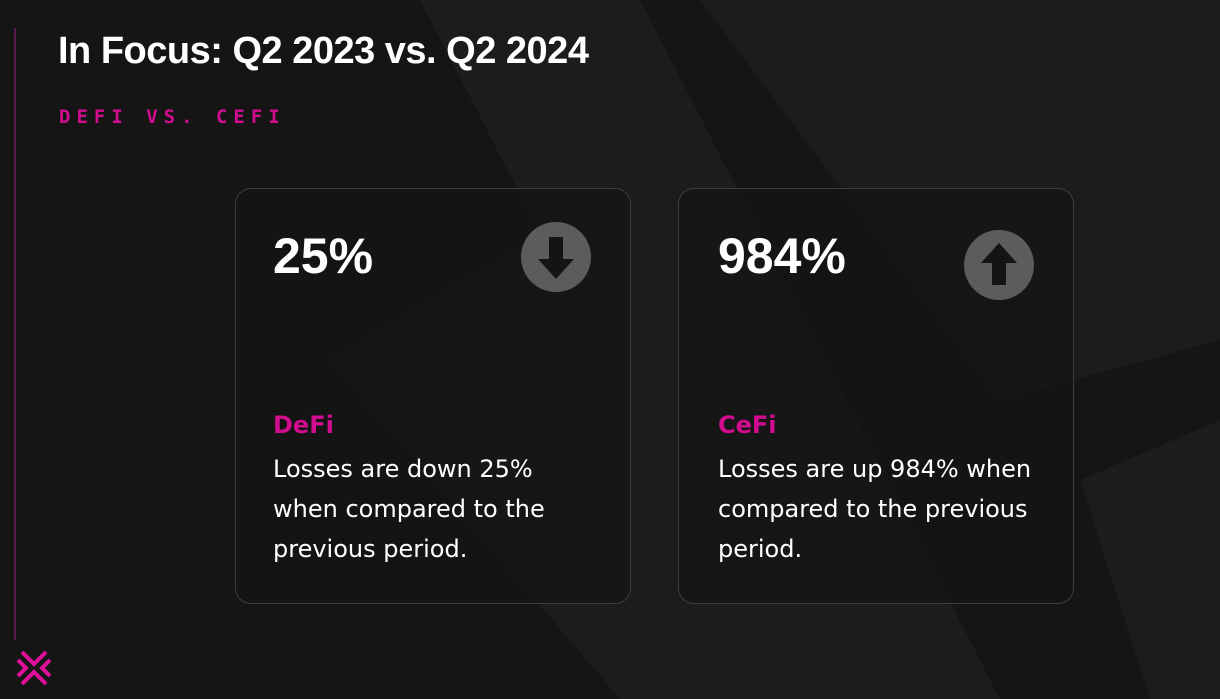 The width and height of the screenshot is (1220, 699). I want to click on card-label: CeFi, so click(747, 425).